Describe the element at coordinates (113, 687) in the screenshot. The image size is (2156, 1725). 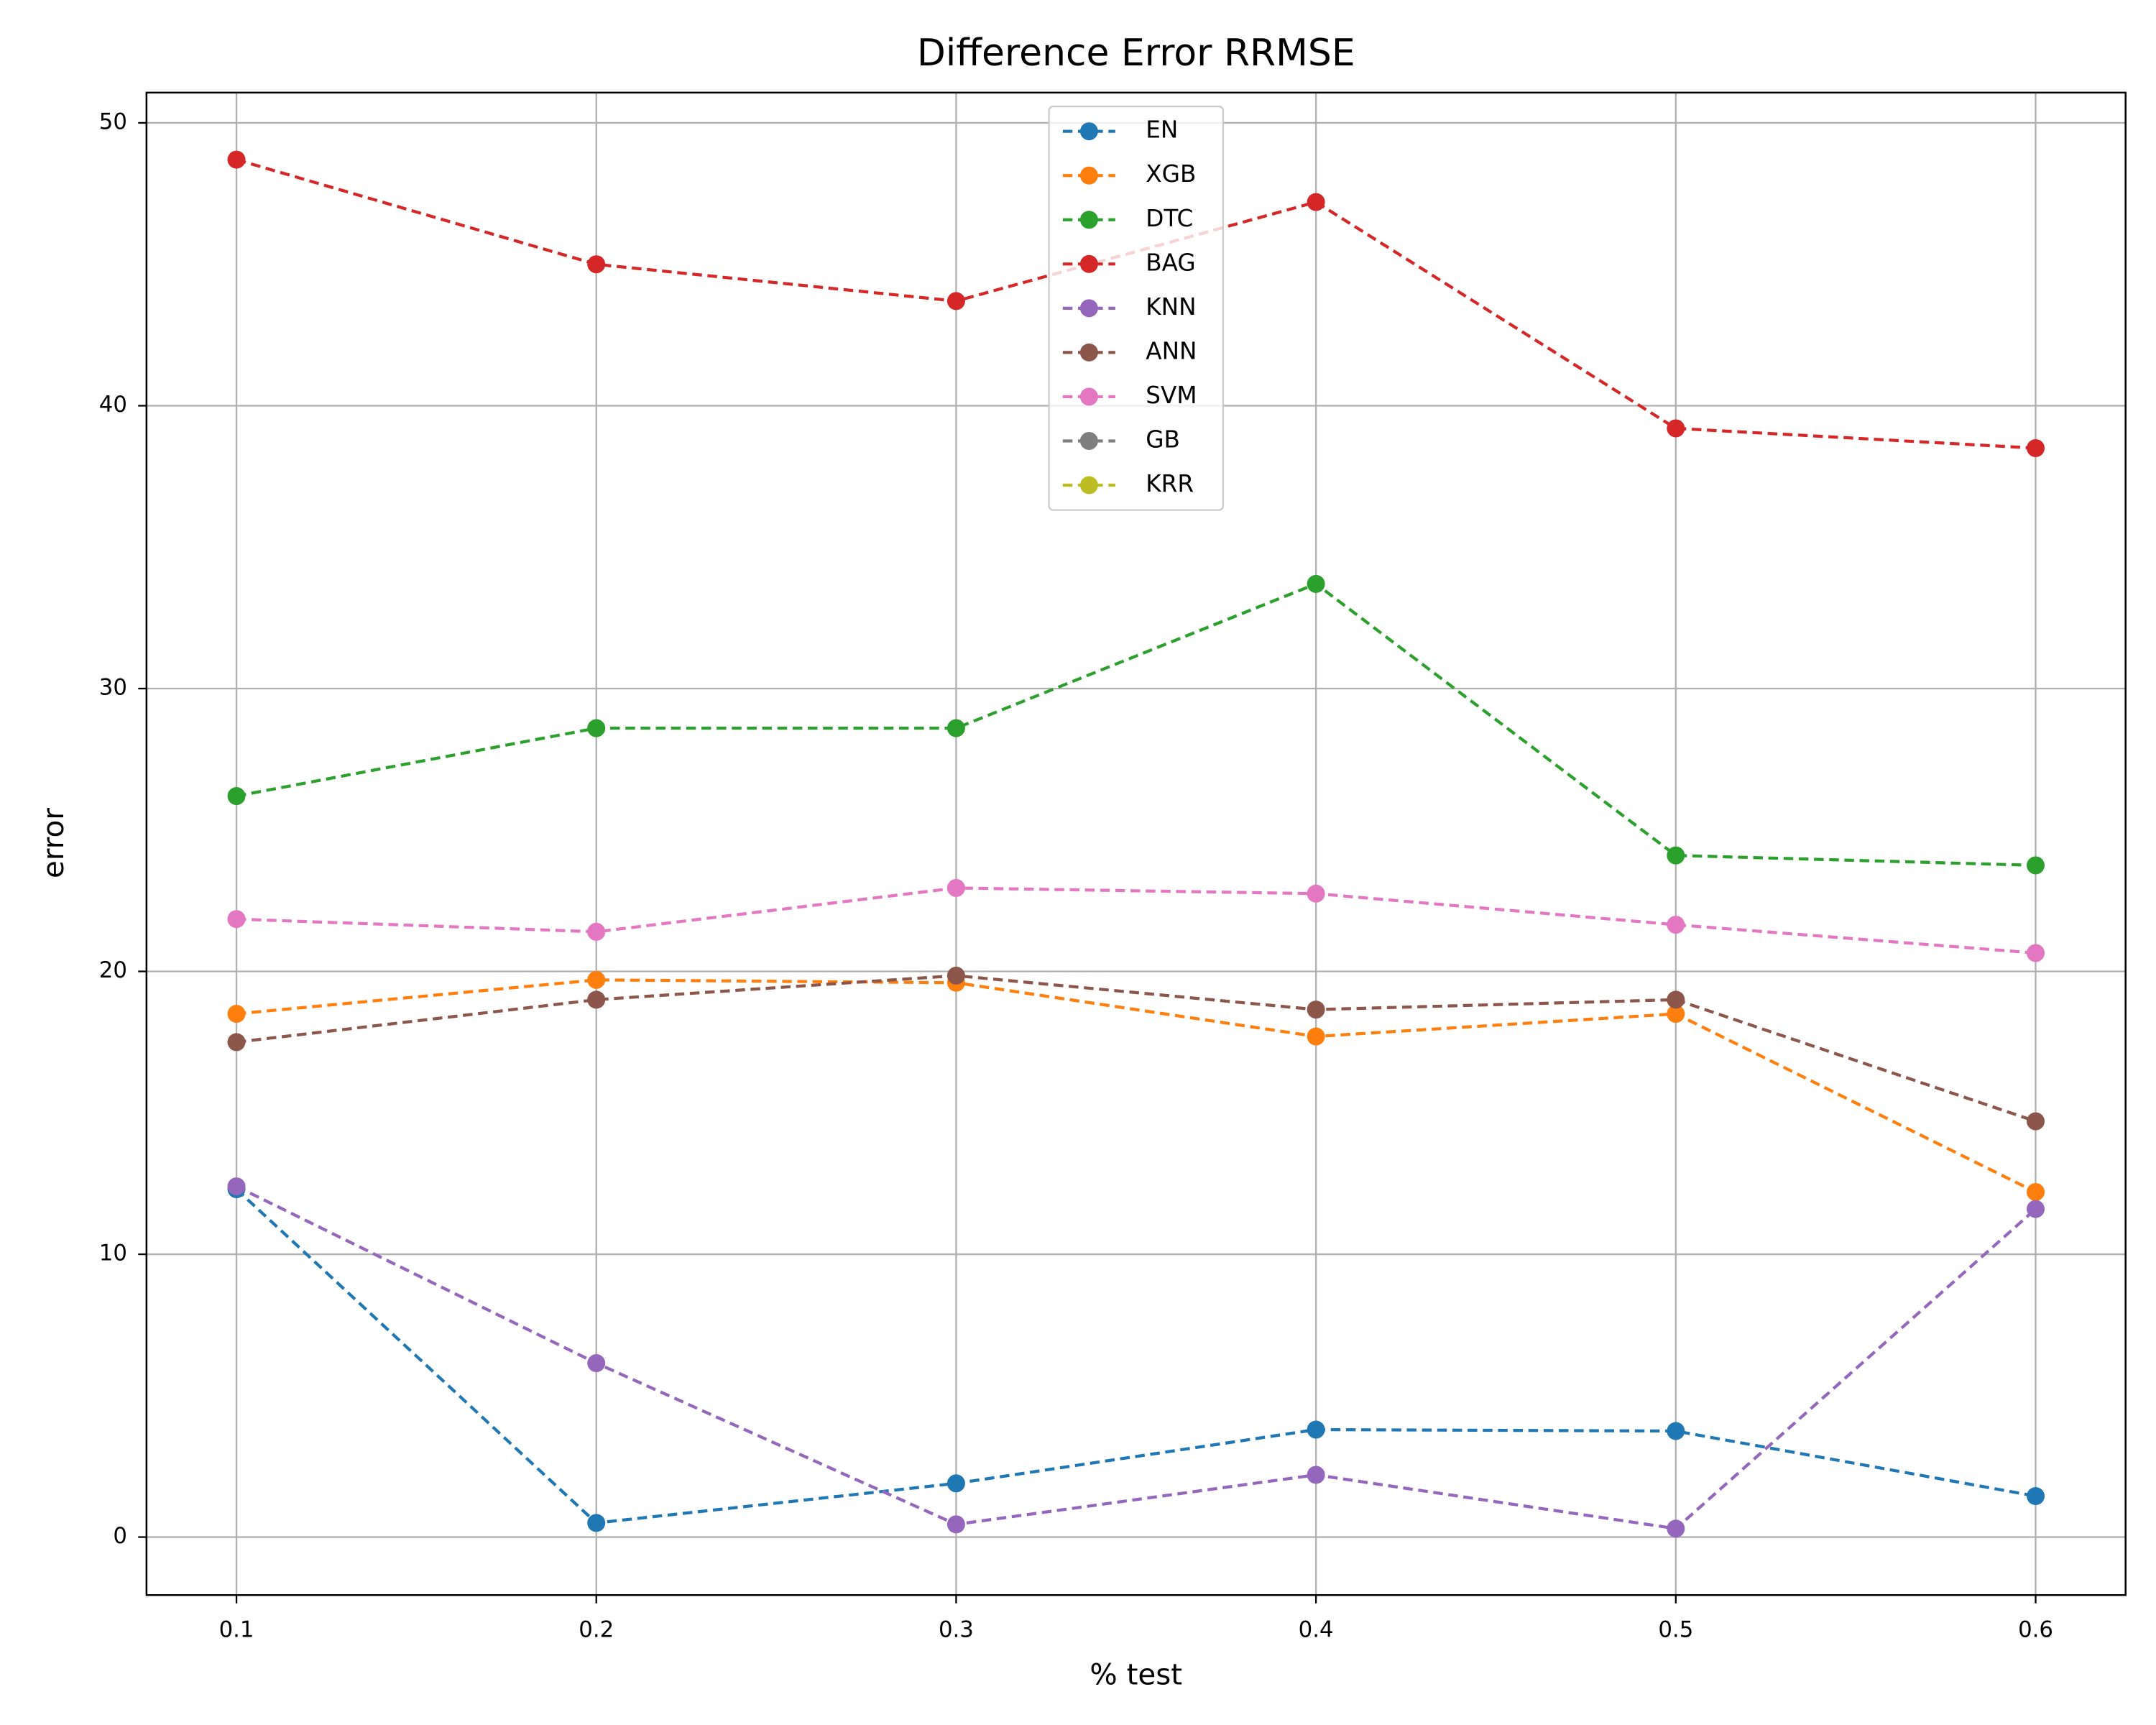
I see `y-tick-label: 30` at that location.